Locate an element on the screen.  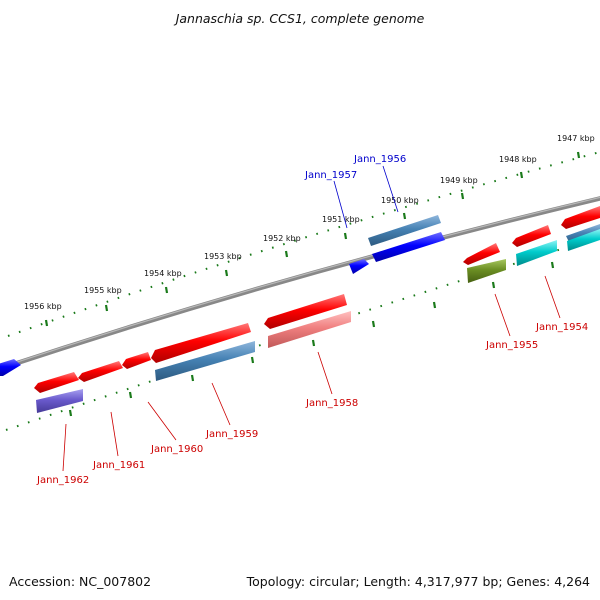
tick-1947 is located at coordinates (578, 155).